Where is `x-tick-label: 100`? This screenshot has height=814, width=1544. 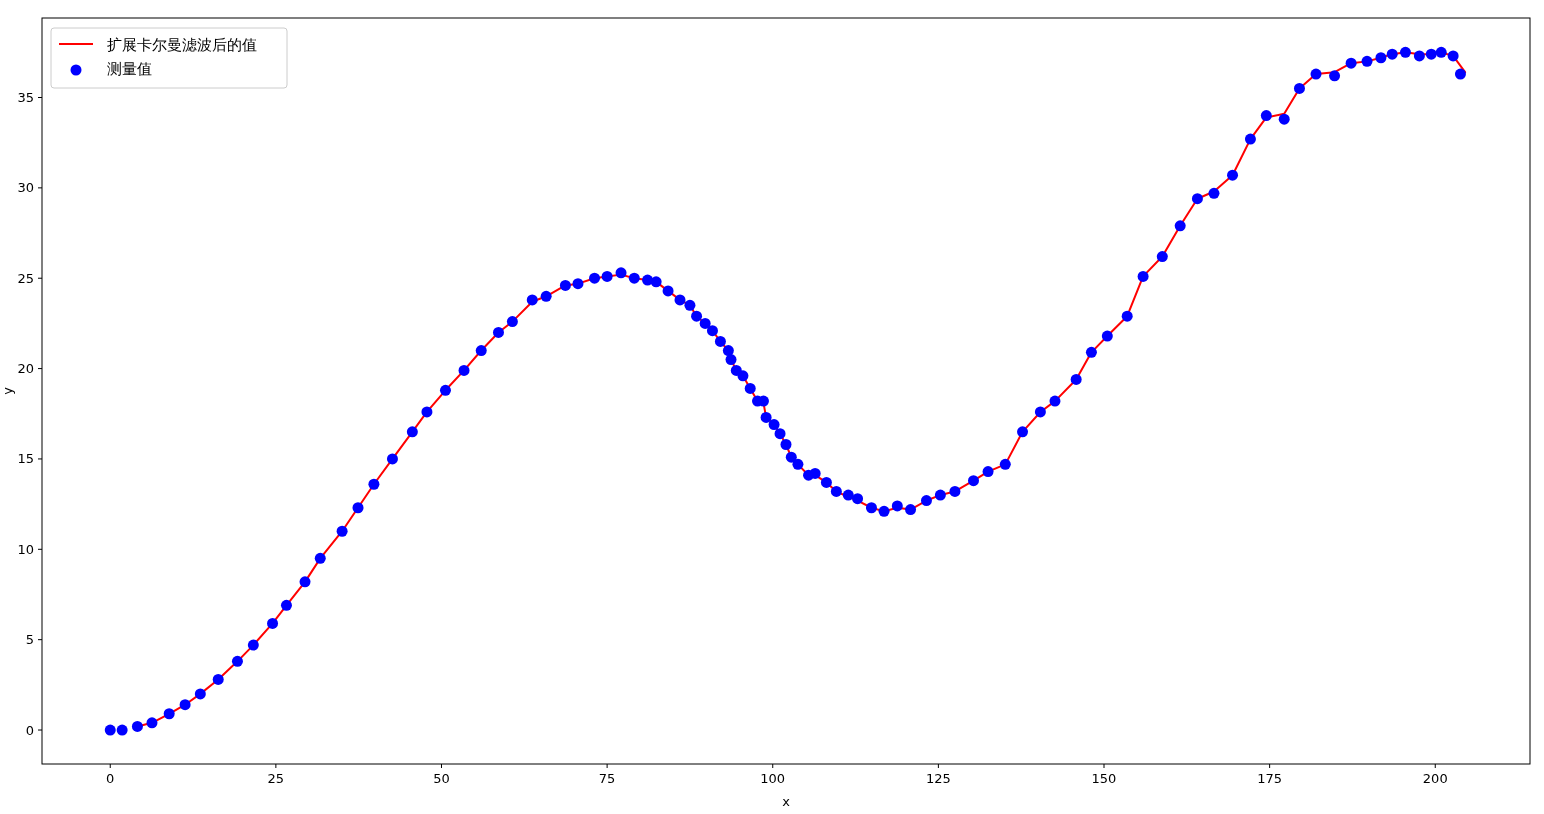 x-tick-label: 100 is located at coordinates (773, 778).